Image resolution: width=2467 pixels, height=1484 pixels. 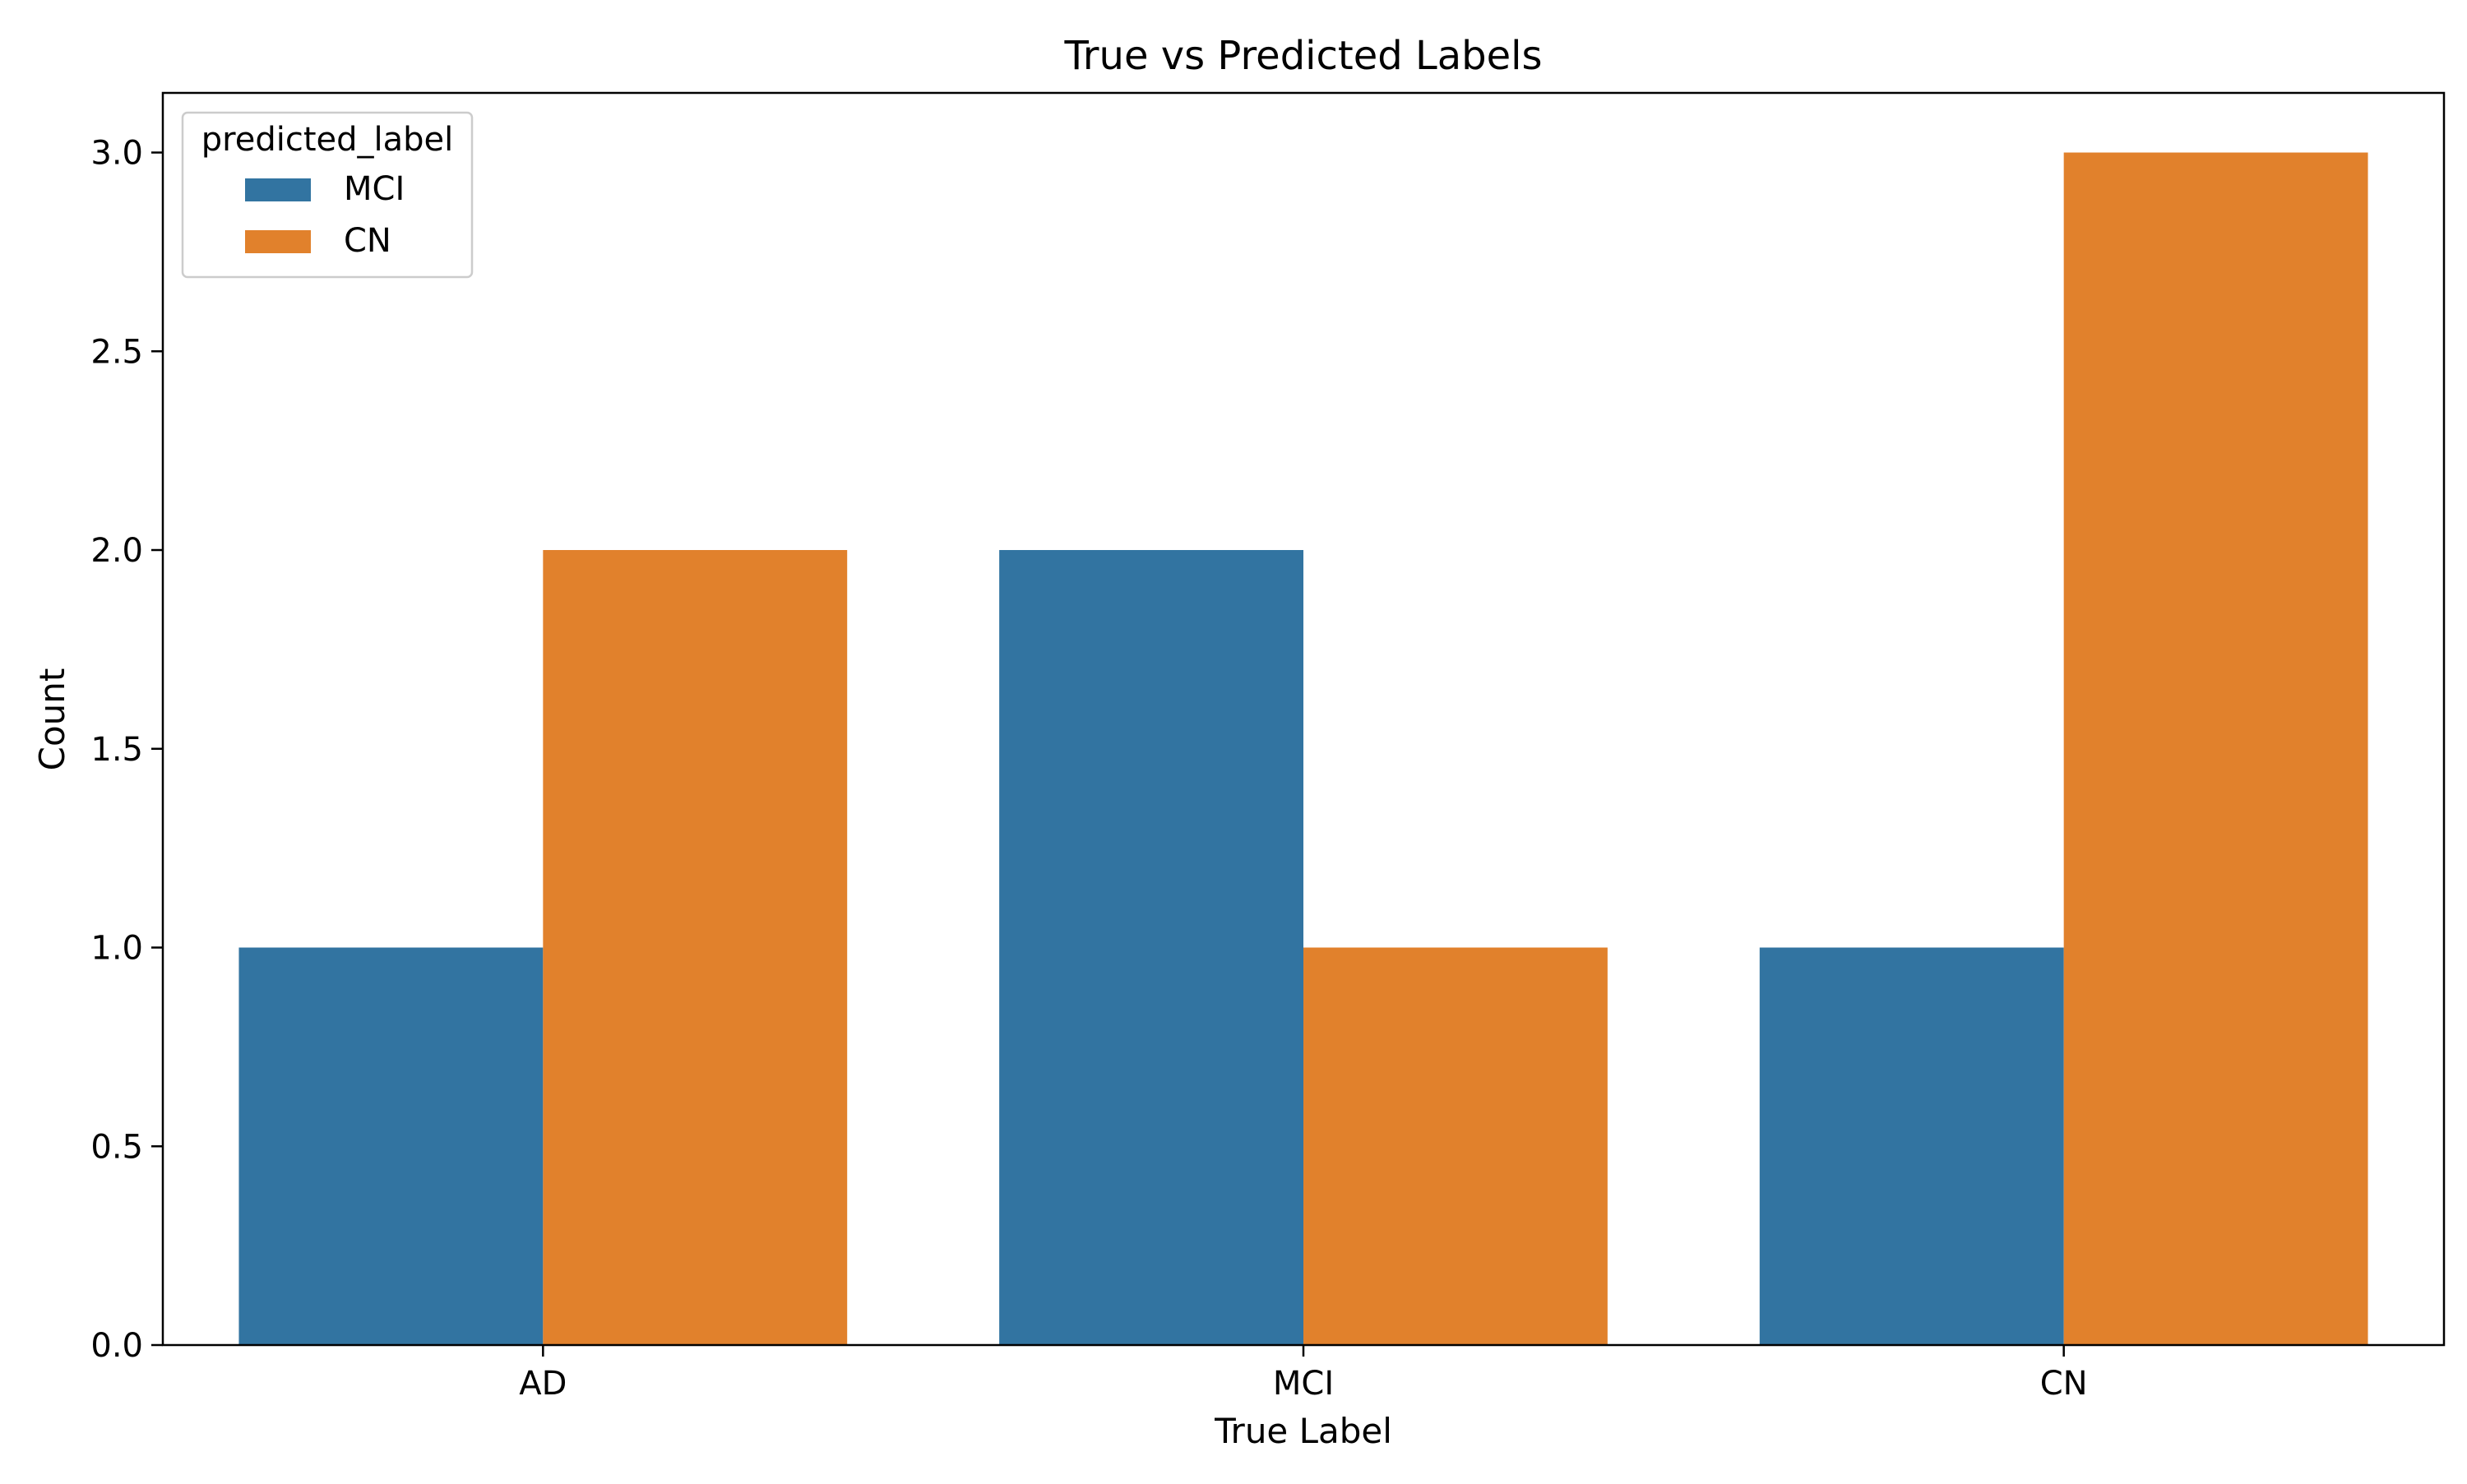 What do you see at coordinates (1456, 1146) in the screenshot?
I see `bar-cn-mci` at bounding box center [1456, 1146].